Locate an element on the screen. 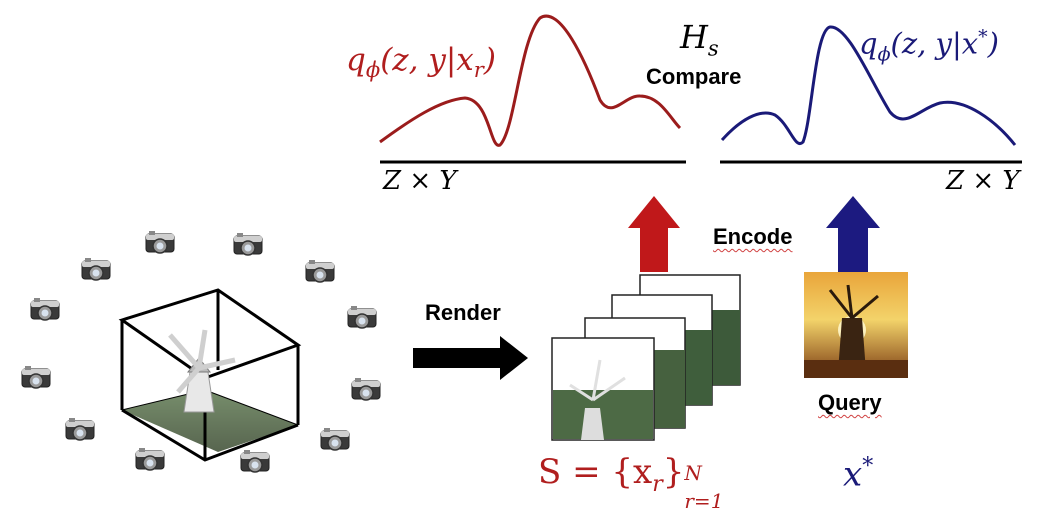 The height and width of the screenshot is (519, 1043). axis-right-label: Z × Y is located at coordinates (983, 181).